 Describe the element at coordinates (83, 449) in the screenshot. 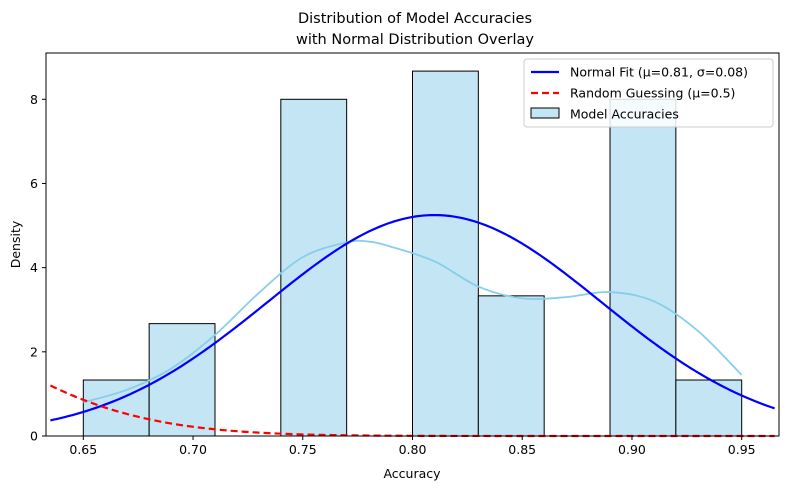

I see `x-tick-label: 0.65` at that location.